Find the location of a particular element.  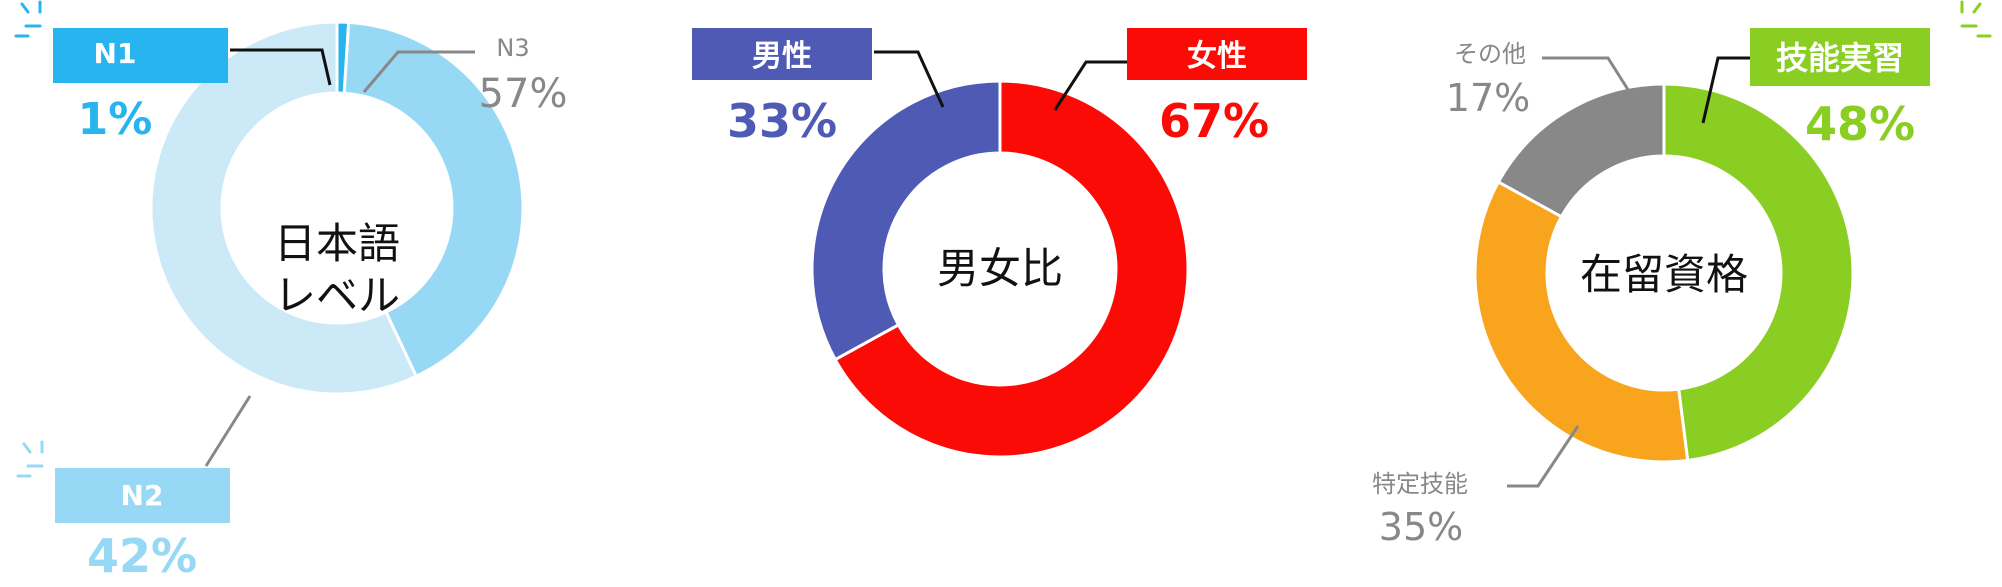

legend-label: N3 is located at coordinates (512, 48).